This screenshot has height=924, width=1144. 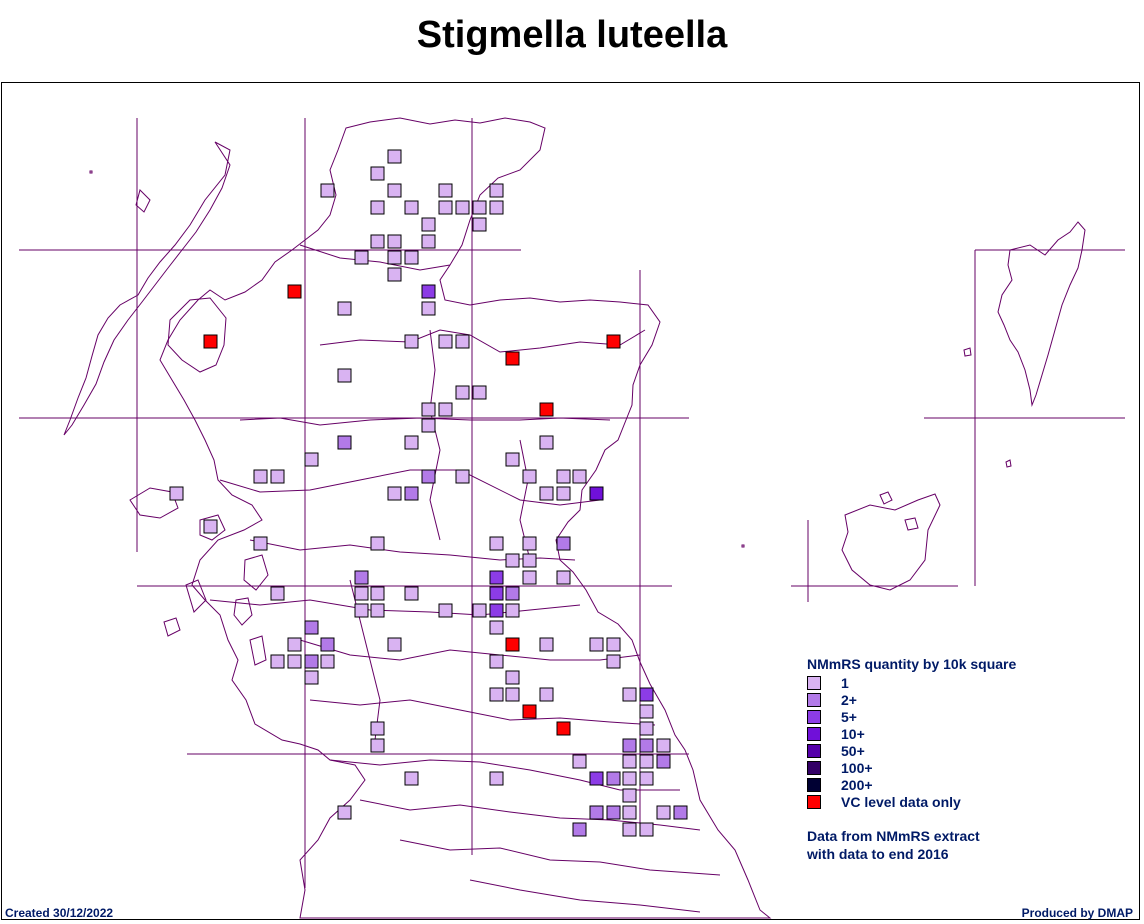 What do you see at coordinates (878, 854) in the screenshot?
I see `legend-note-line2: with data to end 2016` at bounding box center [878, 854].